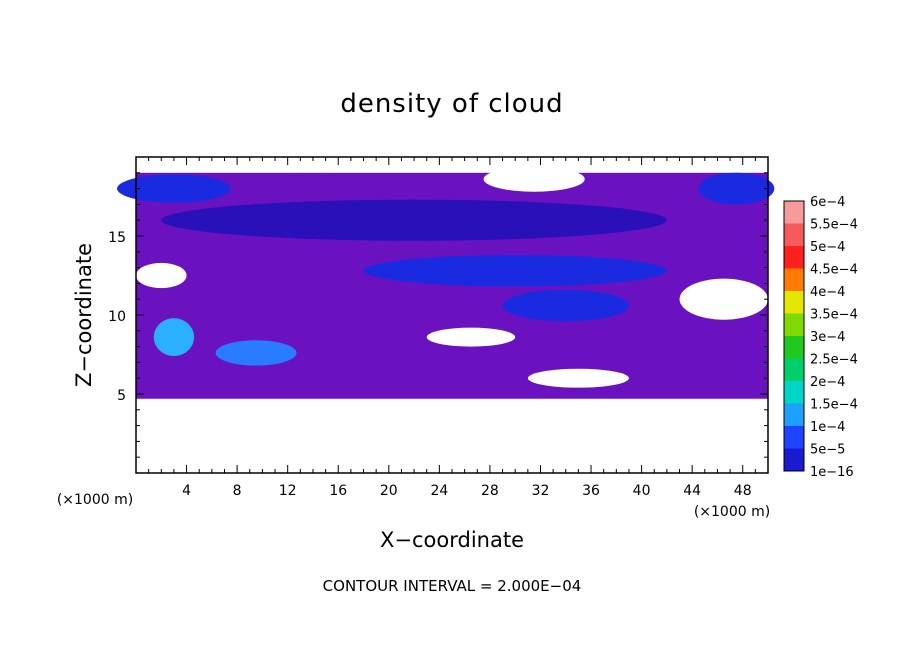 This screenshot has height=654, width=904. Describe the element at coordinates (414, 220) in the screenshot. I see `field-band_upper` at that location.